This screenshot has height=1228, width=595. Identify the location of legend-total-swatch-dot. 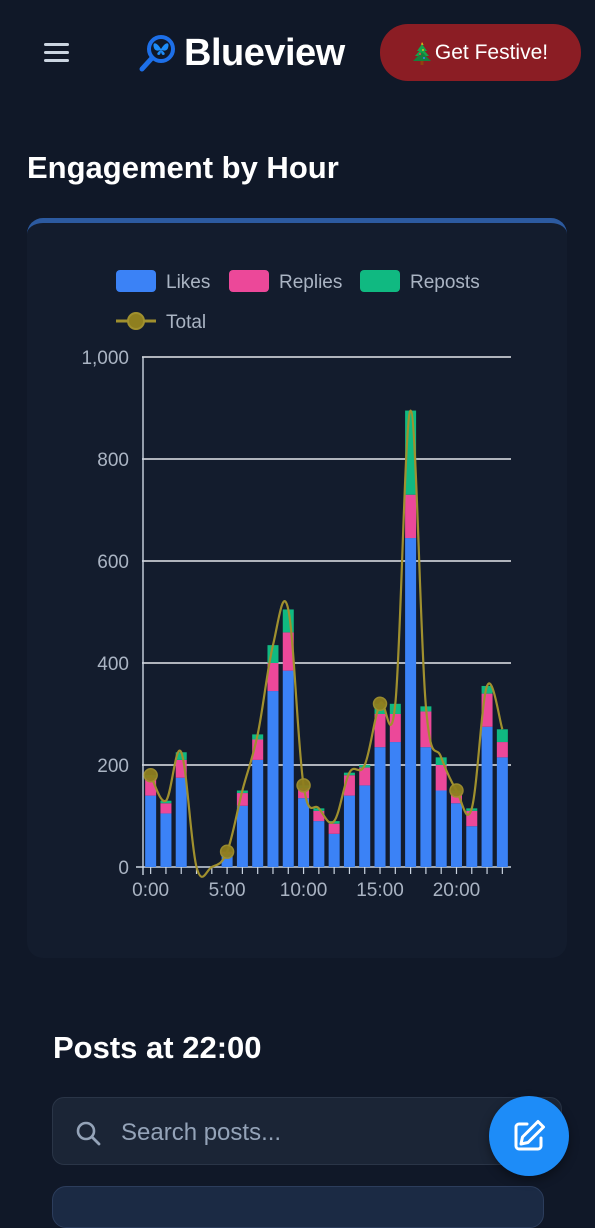
(136, 321).